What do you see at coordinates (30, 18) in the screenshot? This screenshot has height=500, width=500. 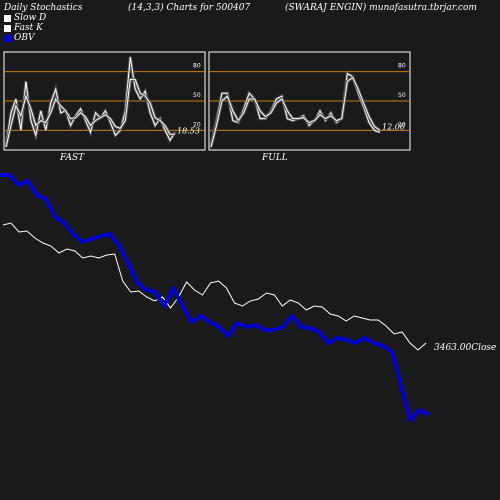 I see `legend-label-slow-d: Slow D` at bounding box center [30, 18].